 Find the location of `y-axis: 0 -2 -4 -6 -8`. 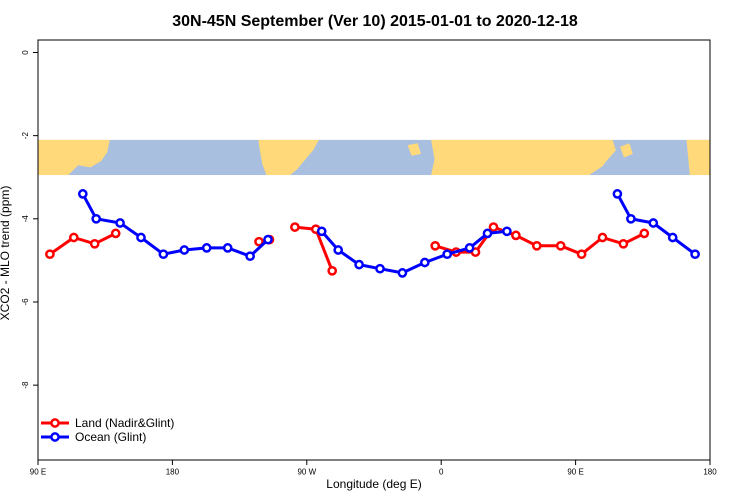

y-axis: 0 -2 -4 -6 -8 is located at coordinates (29, 219).